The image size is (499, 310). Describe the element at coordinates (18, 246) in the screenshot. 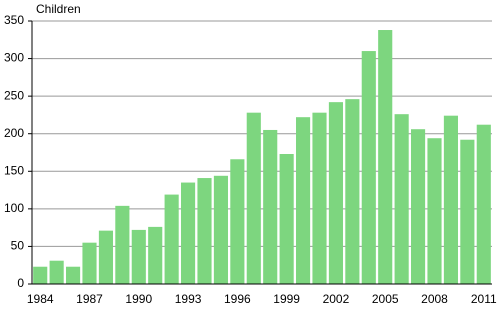

I see `y-tick-label: 50` at that location.